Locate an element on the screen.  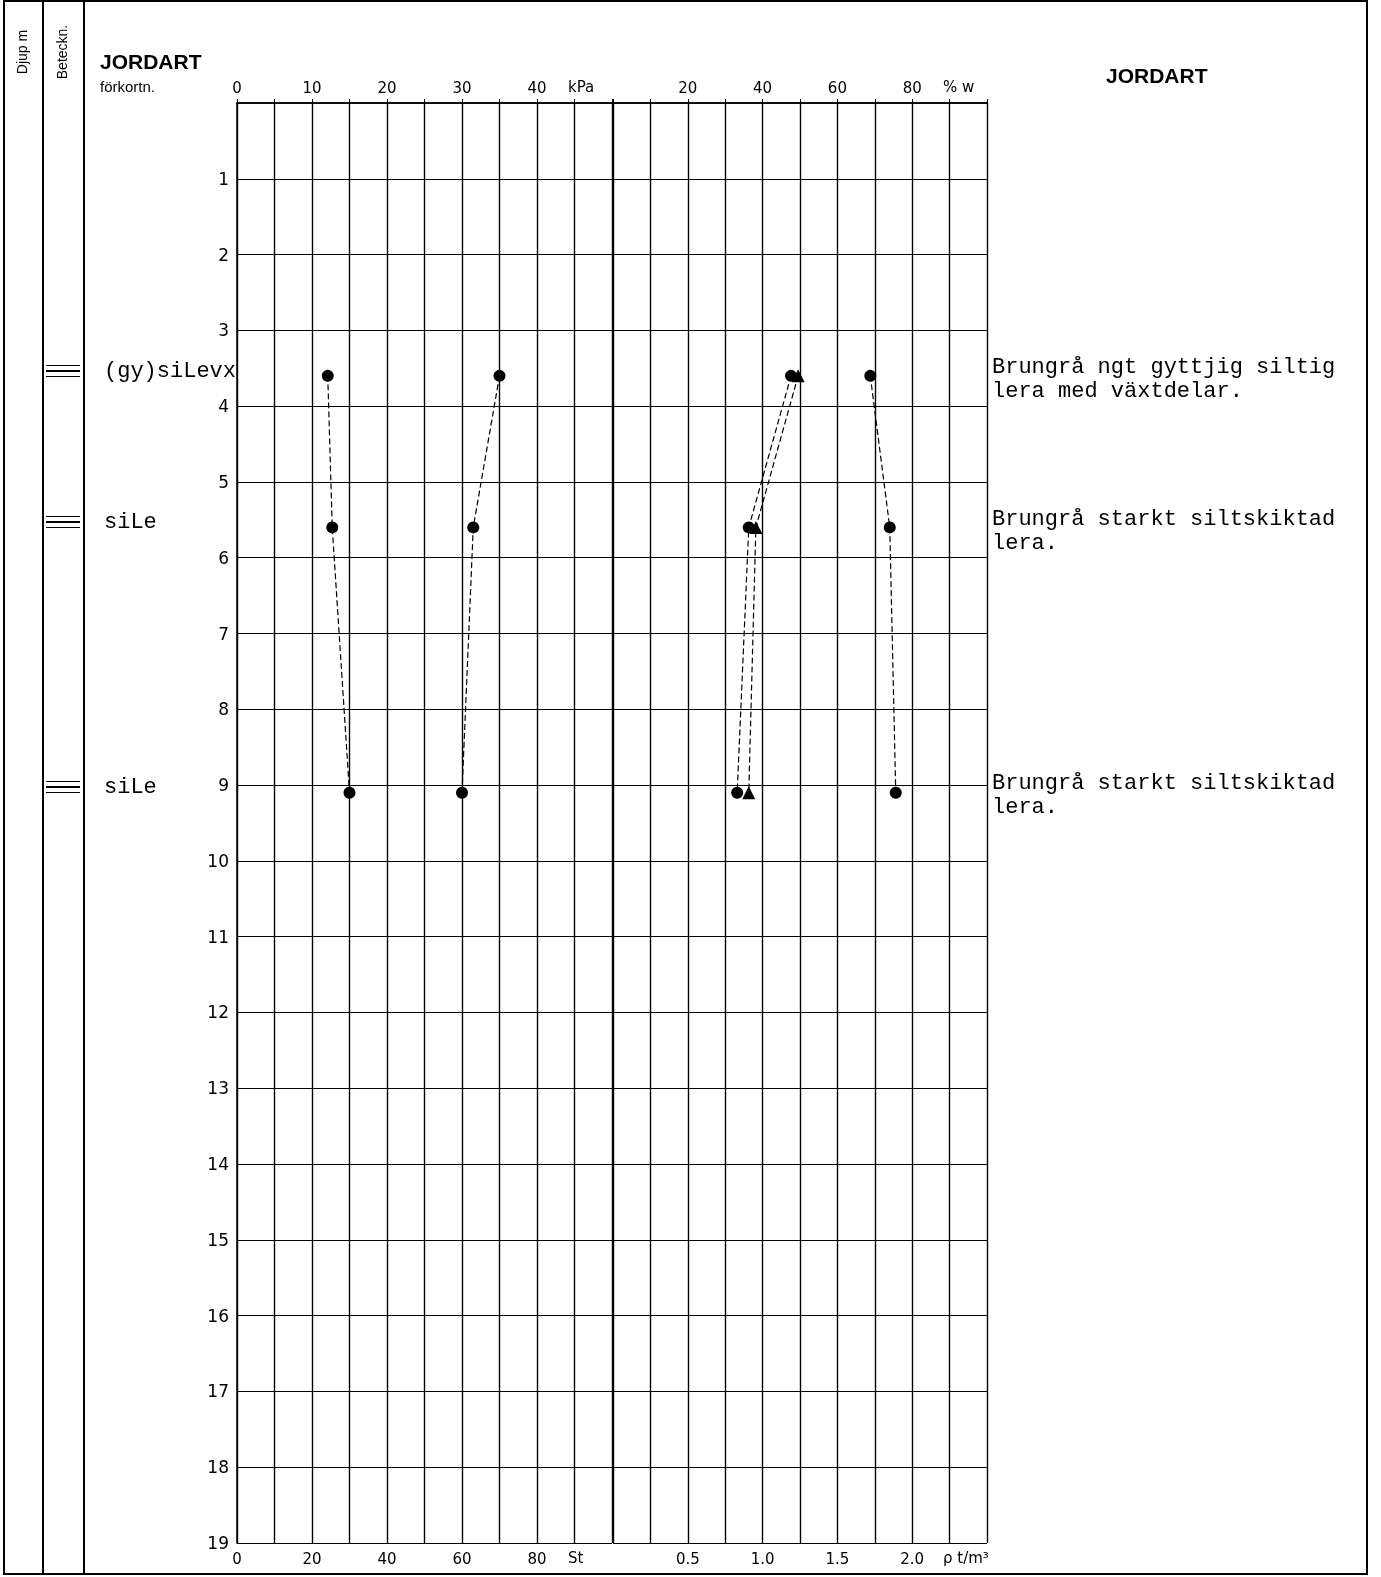
y-tick-label: 9 is located at coordinates (223, 785).